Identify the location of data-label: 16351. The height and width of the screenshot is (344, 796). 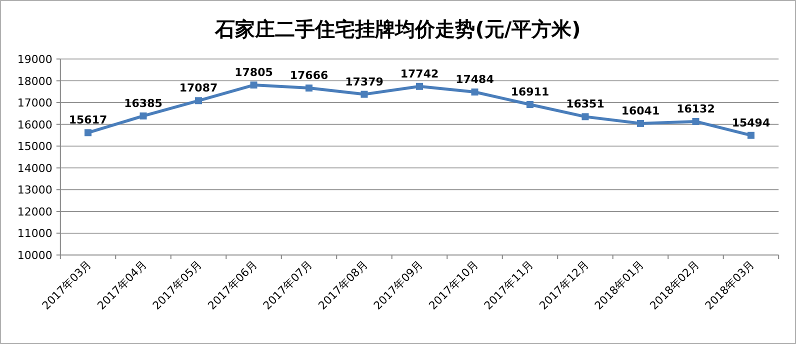
(585, 104).